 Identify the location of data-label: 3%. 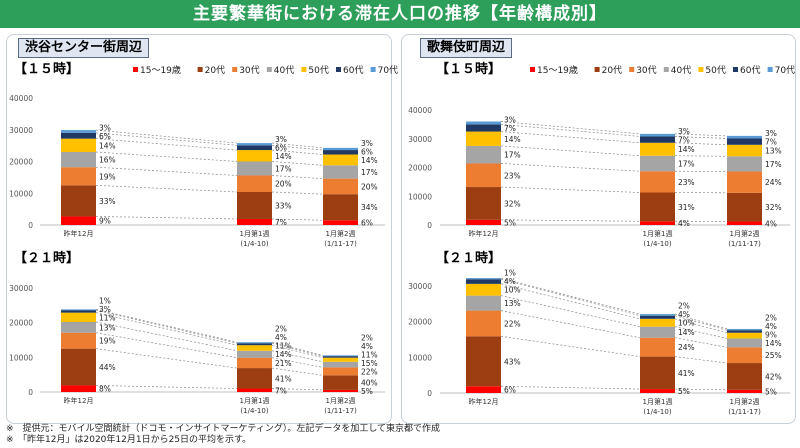
(105, 309).